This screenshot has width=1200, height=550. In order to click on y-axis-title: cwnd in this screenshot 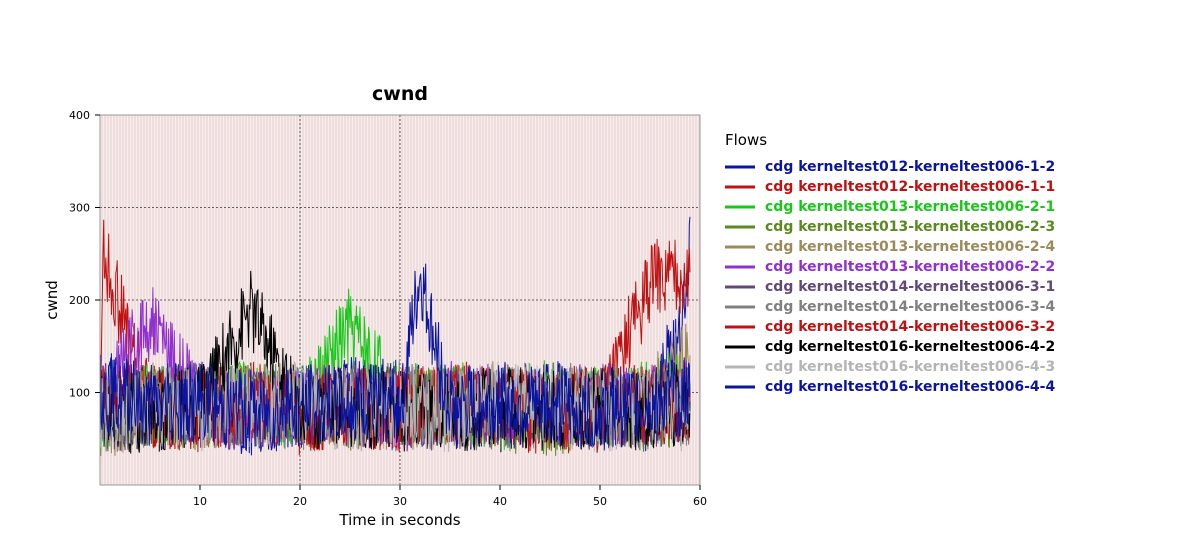, I will do `click(52, 300)`.